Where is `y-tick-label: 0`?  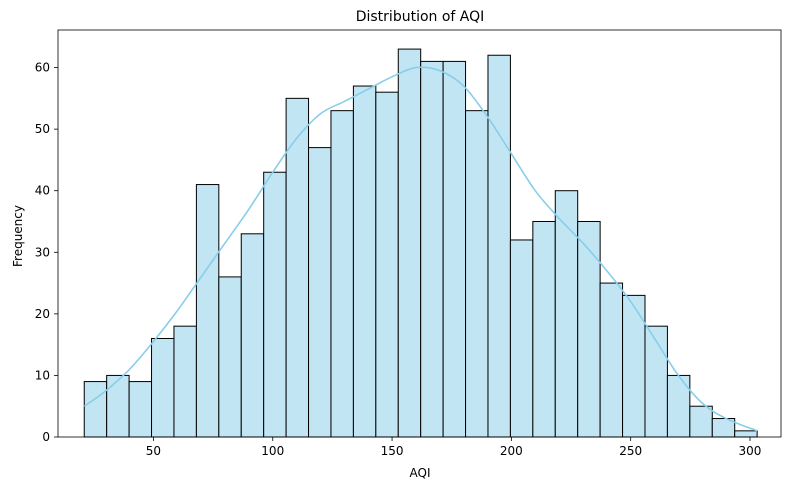
y-tick-label: 0 is located at coordinates (46, 437).